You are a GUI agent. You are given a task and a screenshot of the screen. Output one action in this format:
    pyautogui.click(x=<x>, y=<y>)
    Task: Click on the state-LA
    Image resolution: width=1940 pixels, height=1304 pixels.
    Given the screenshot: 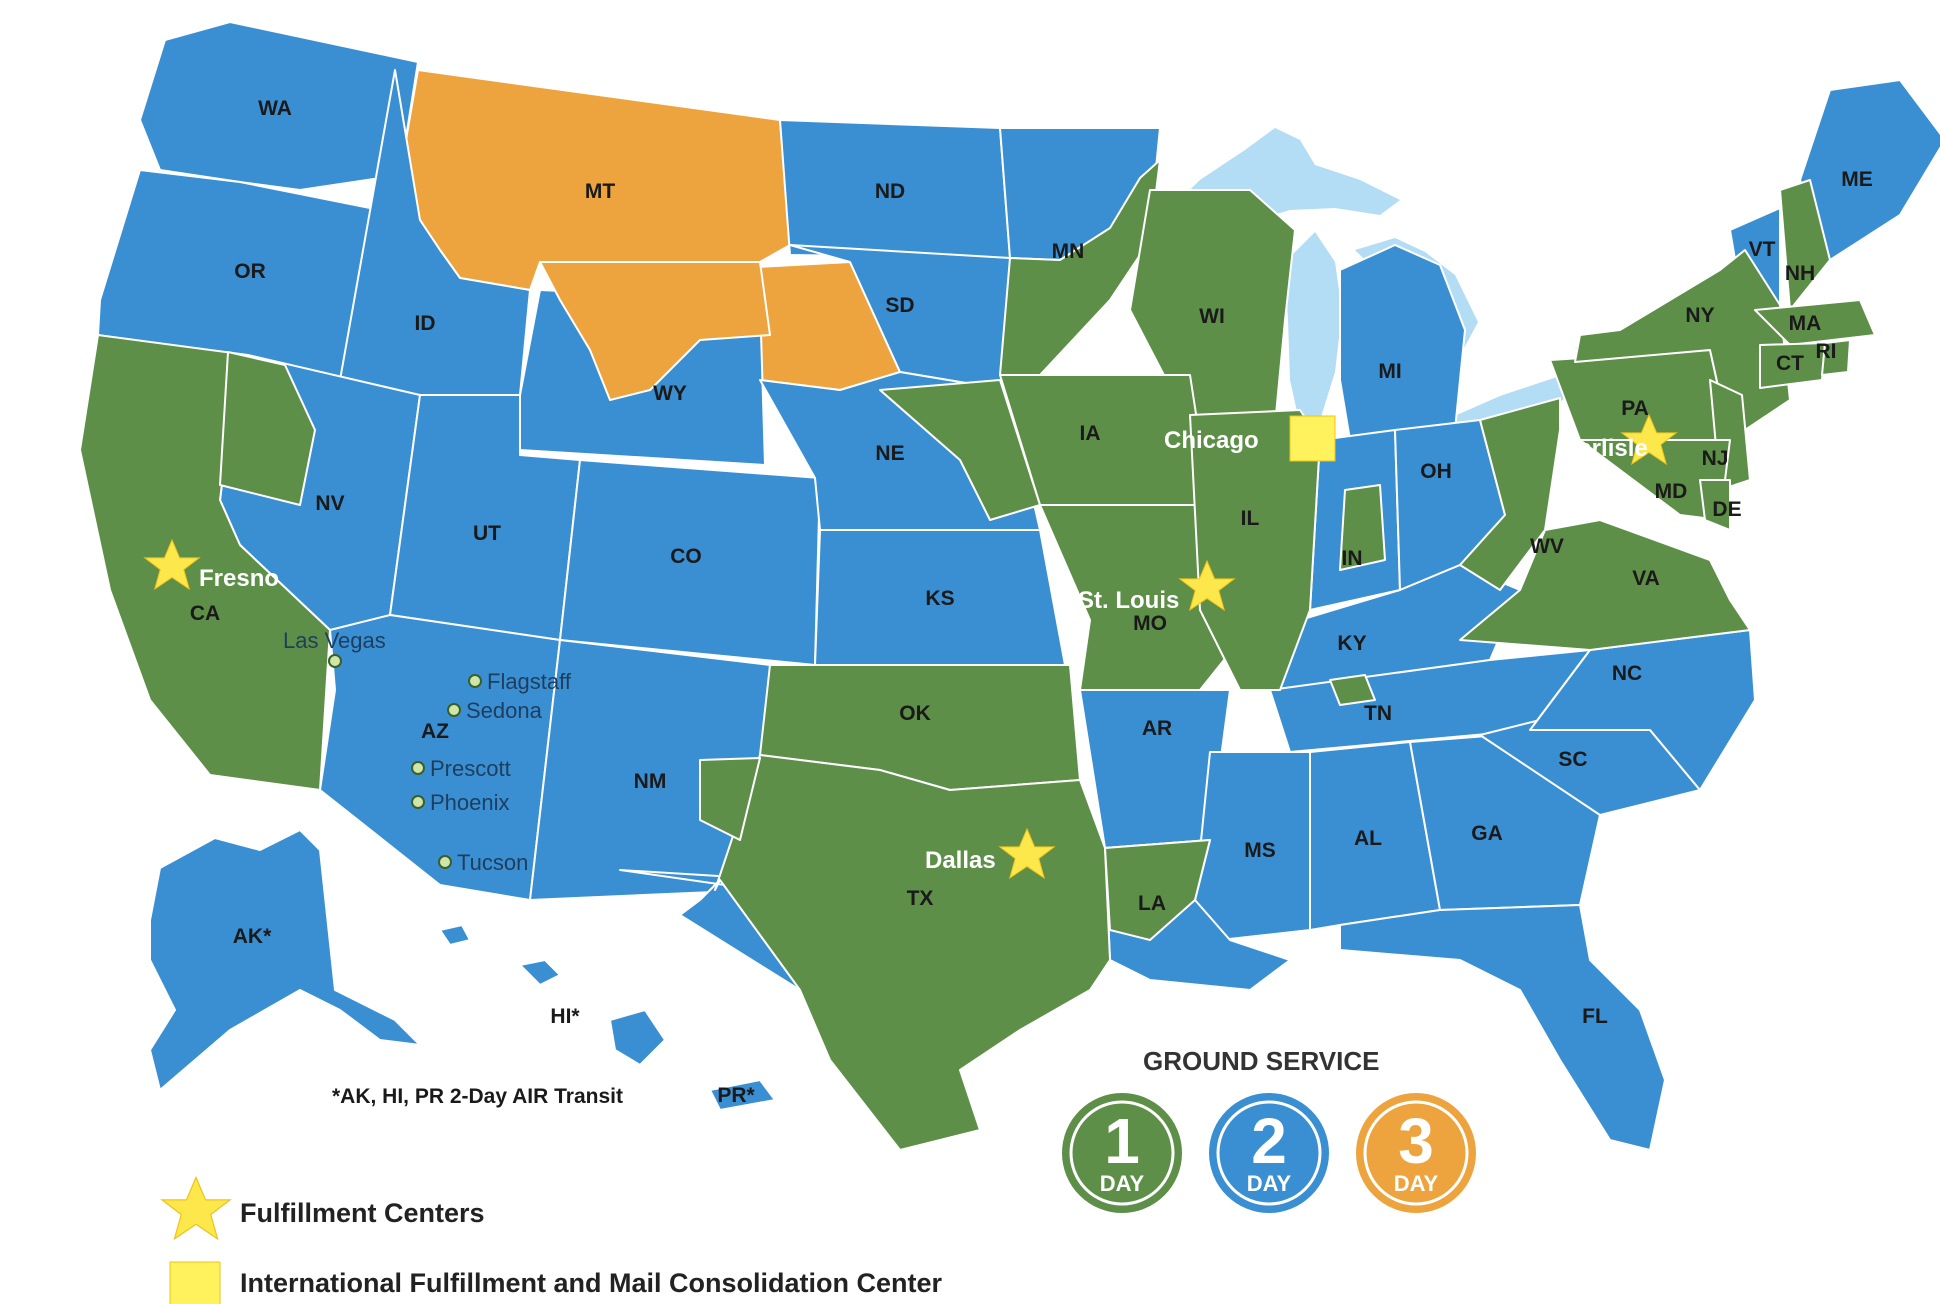 What is the action you would take?
    pyautogui.click(x=1157, y=890)
    